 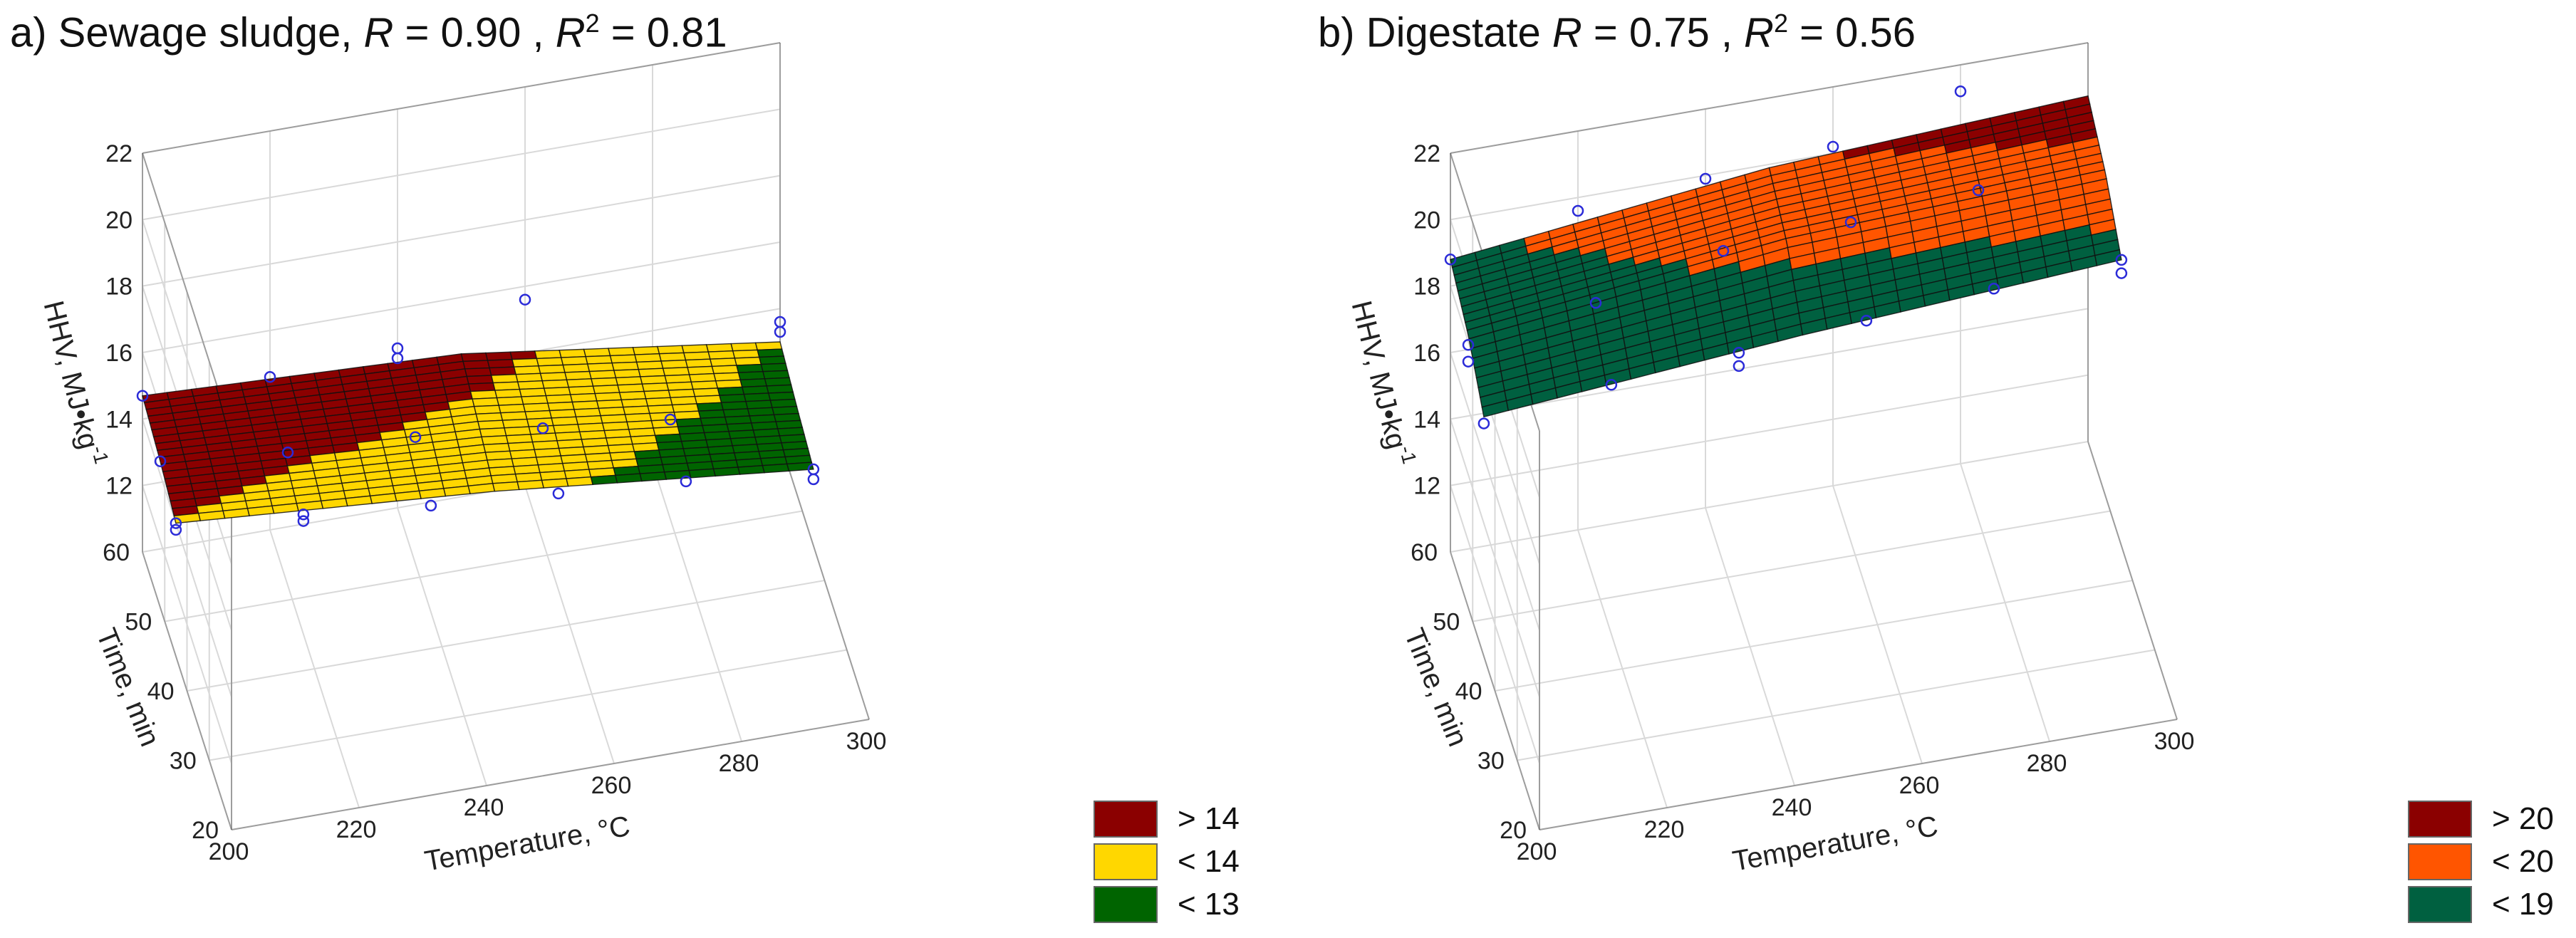 What do you see at coordinates (378, 32) in the screenshot?
I see `r-symbol: R` at bounding box center [378, 32].